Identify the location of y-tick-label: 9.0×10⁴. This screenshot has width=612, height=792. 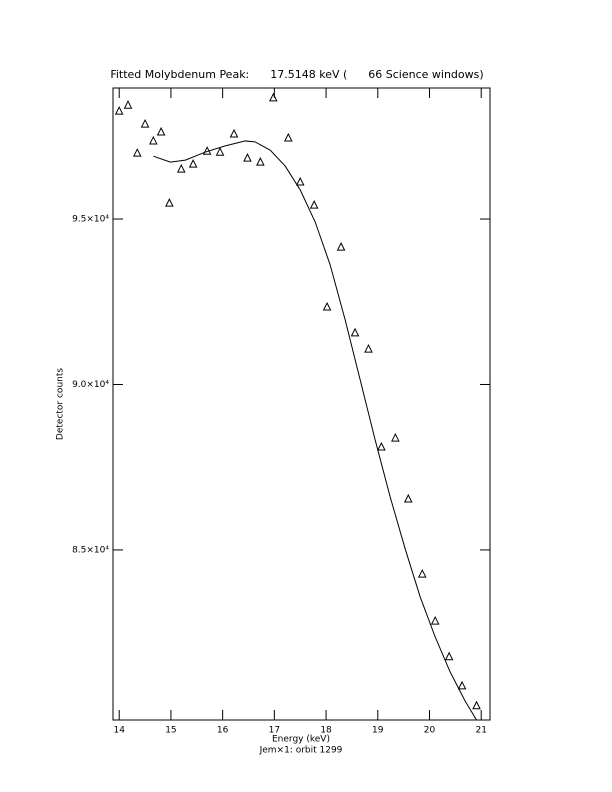
(90, 385).